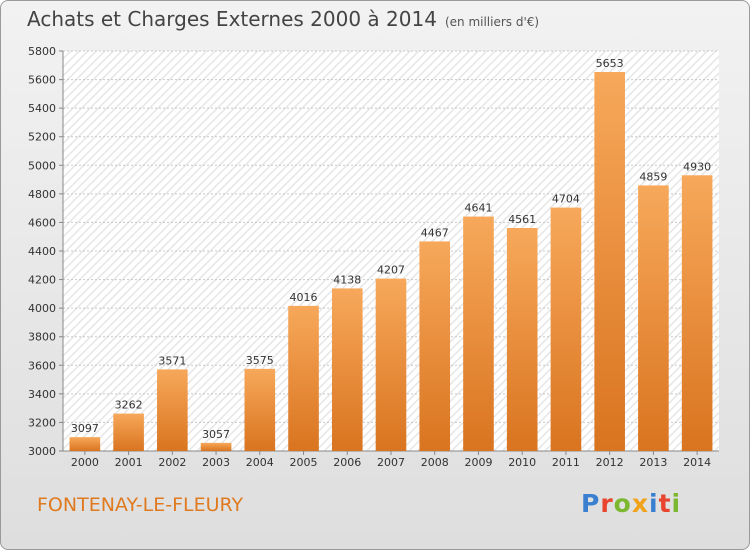 The height and width of the screenshot is (550, 750). What do you see at coordinates (607, 503) in the screenshot?
I see `logo-letter: r` at bounding box center [607, 503].